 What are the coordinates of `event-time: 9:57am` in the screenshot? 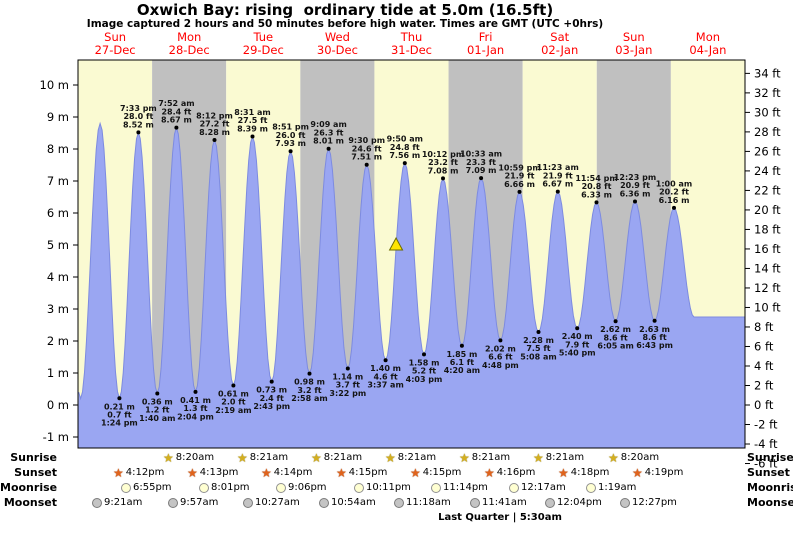 It's located at (199, 502).